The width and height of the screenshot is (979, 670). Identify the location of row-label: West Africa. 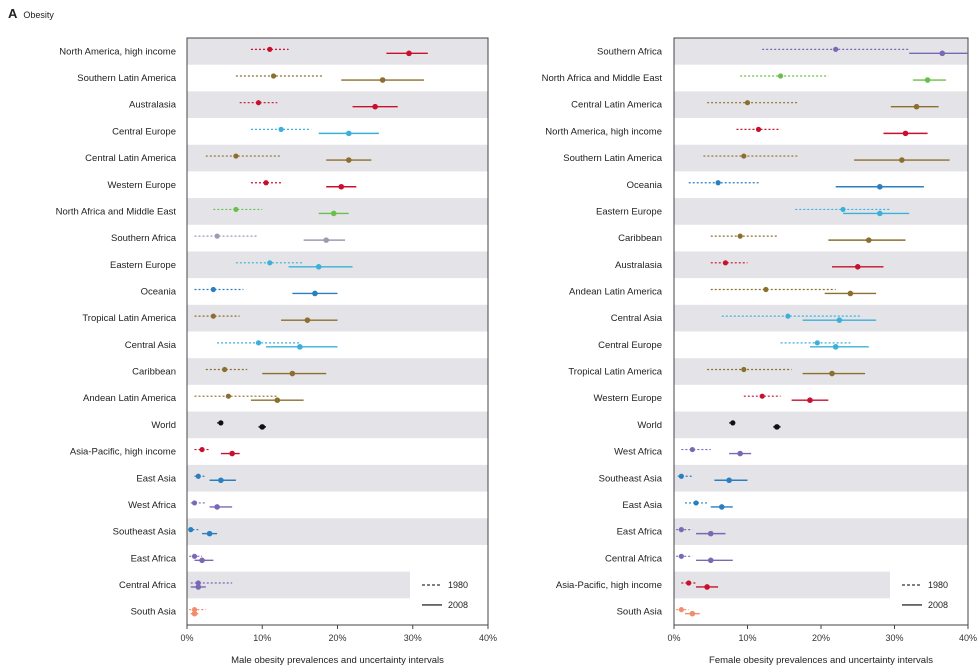
(638, 452).